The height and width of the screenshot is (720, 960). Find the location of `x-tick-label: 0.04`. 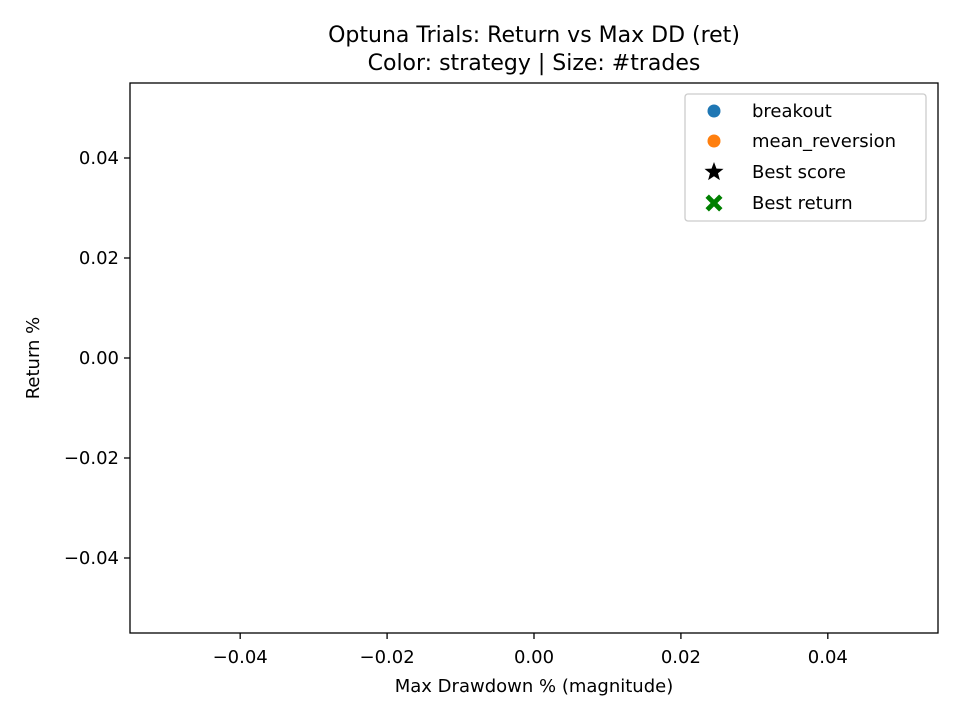

x-tick-label: 0.04 is located at coordinates (828, 657).